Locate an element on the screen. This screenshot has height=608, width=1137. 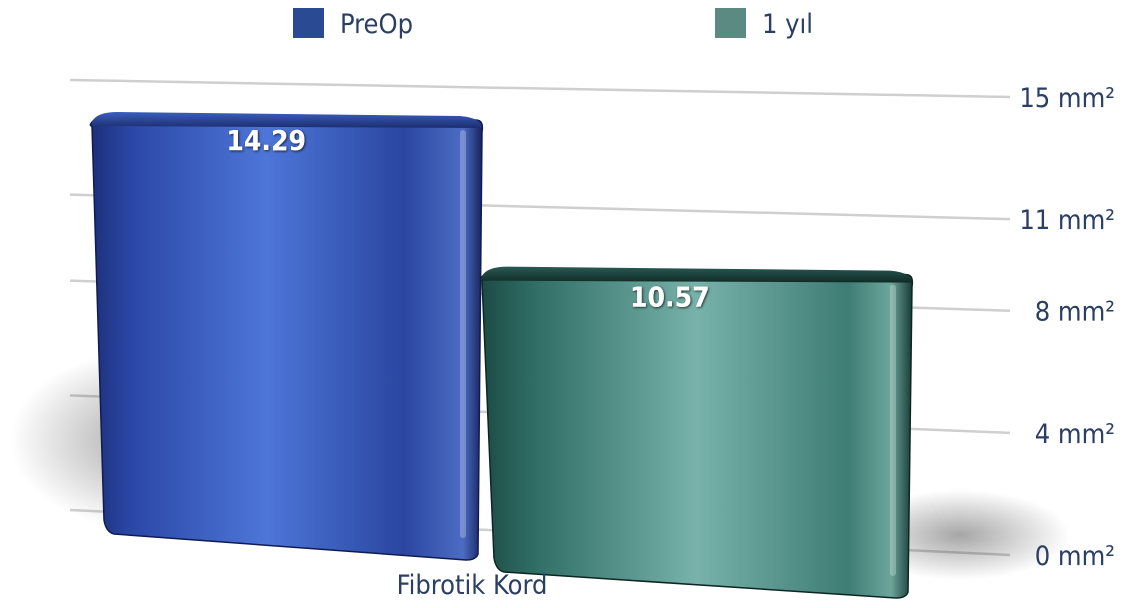
data-label: 14.29 is located at coordinates (266, 140).